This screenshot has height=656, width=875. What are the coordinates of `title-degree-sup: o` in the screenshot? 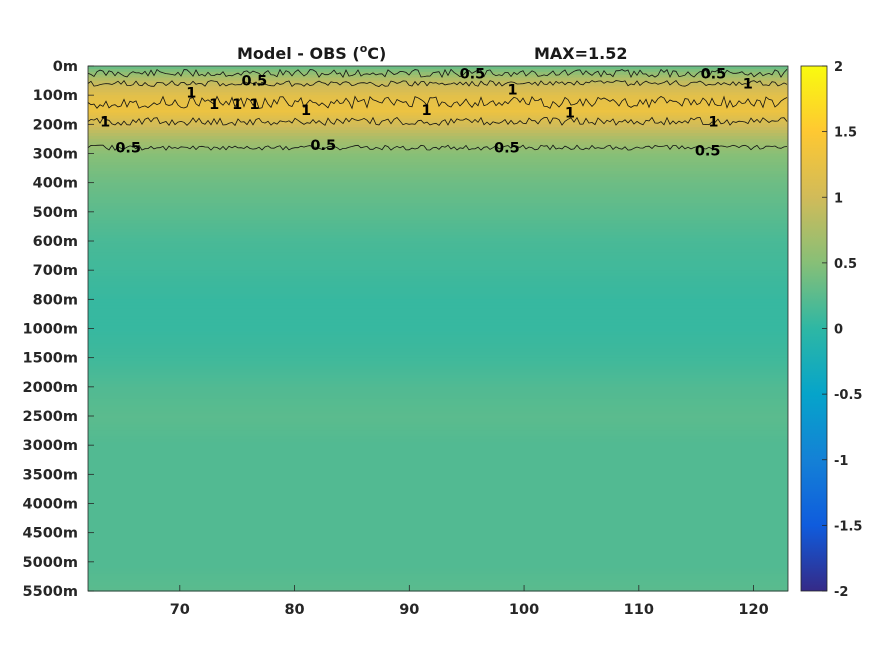 It's located at (364, 48).